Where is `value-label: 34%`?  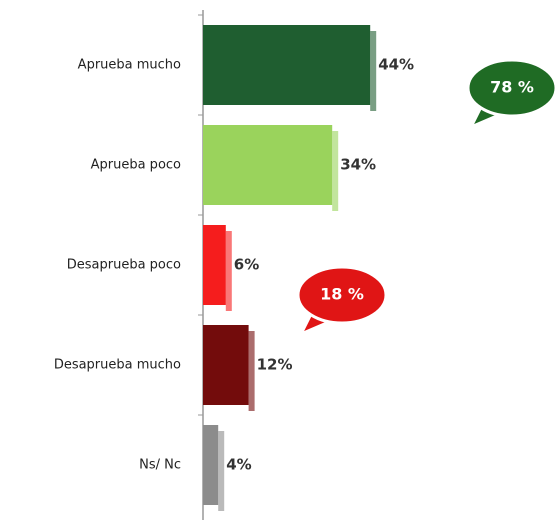 value-label: 34% is located at coordinates (358, 165).